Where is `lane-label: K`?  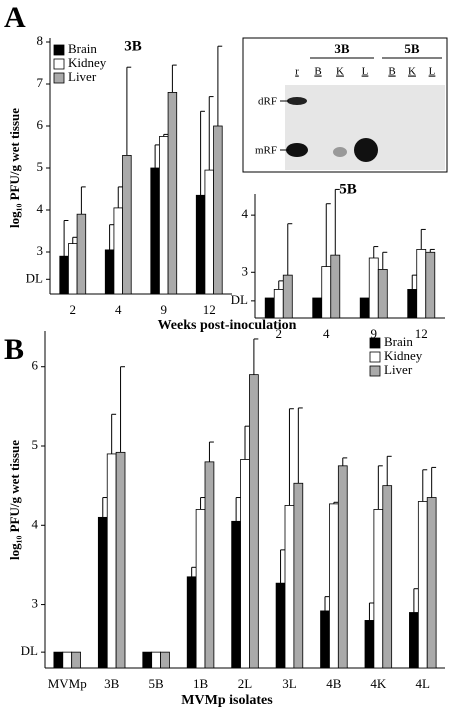 lane-label: K is located at coordinates (340, 72).